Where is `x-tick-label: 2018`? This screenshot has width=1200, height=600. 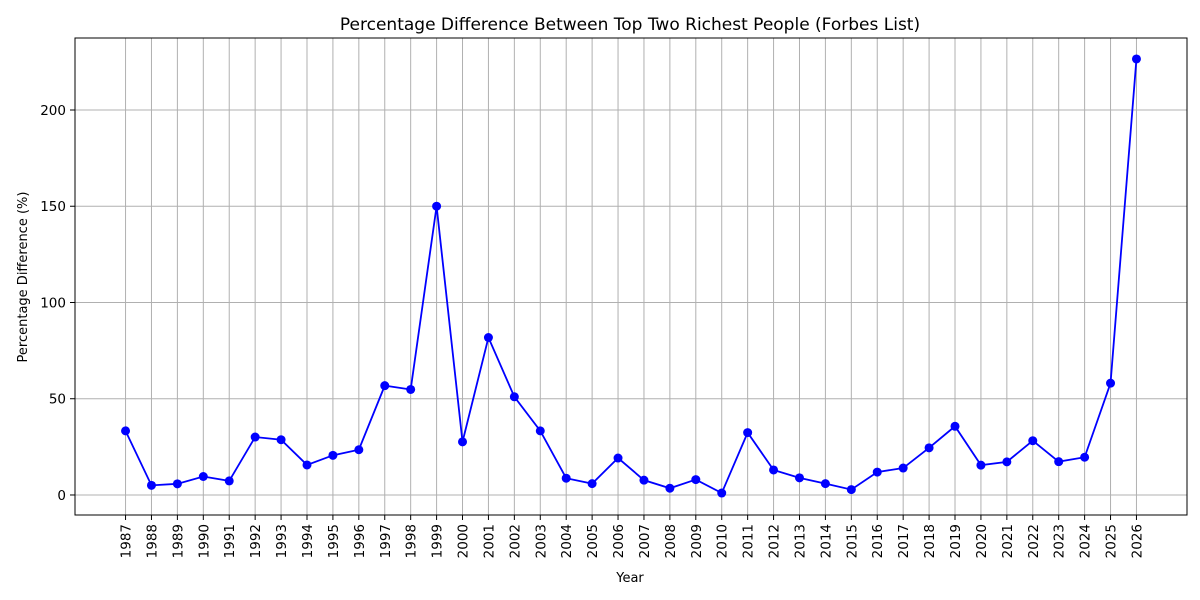 x-tick-label: 2018 is located at coordinates (930, 541).